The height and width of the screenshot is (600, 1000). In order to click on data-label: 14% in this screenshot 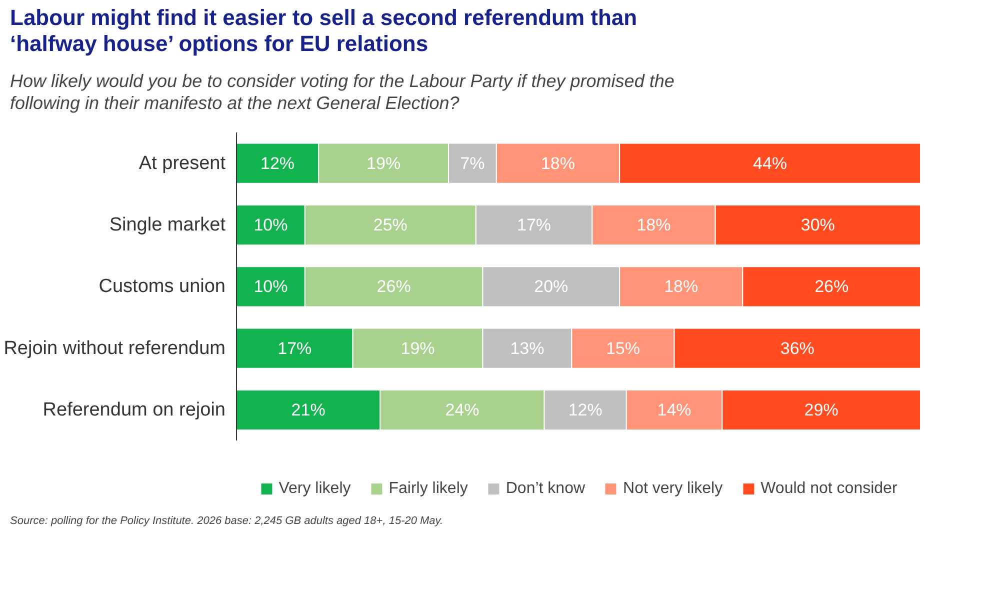, I will do `click(674, 410)`.